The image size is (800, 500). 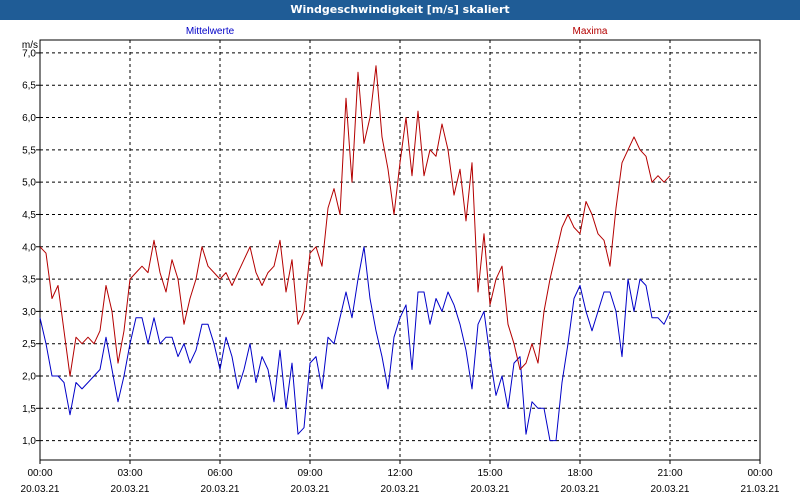 I want to click on x-tick-date: 21.03.21, so click(x=760, y=489).